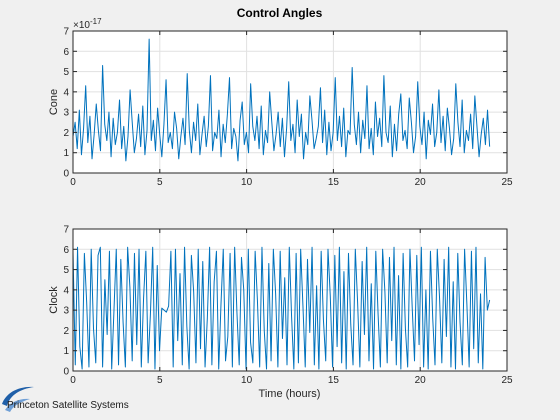  What do you see at coordinates (280, 13) in the screenshot?
I see `chart-title: Control Angles` at bounding box center [280, 13].